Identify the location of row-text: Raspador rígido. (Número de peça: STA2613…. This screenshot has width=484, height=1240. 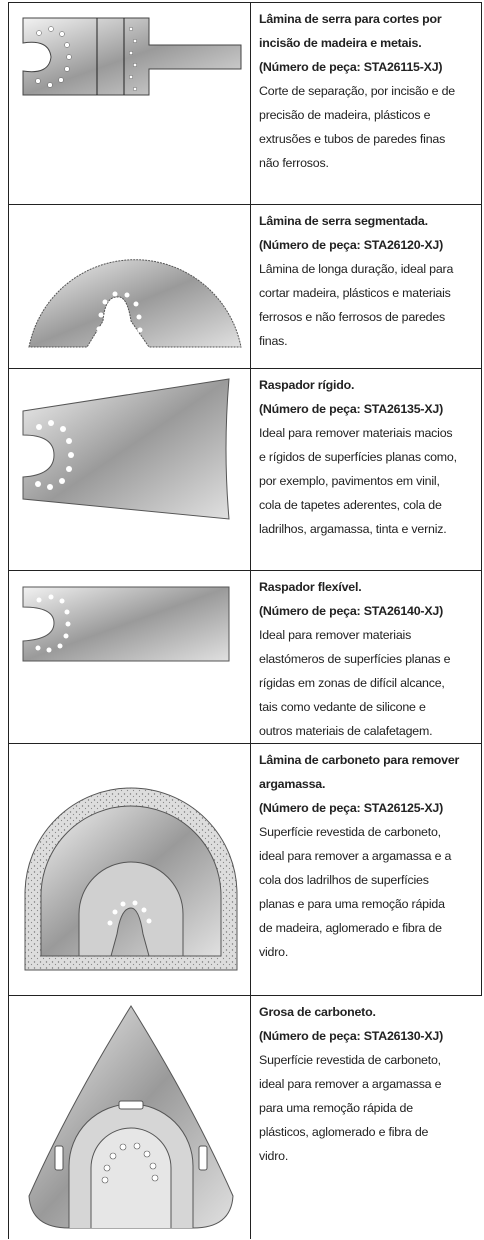
(371, 457).